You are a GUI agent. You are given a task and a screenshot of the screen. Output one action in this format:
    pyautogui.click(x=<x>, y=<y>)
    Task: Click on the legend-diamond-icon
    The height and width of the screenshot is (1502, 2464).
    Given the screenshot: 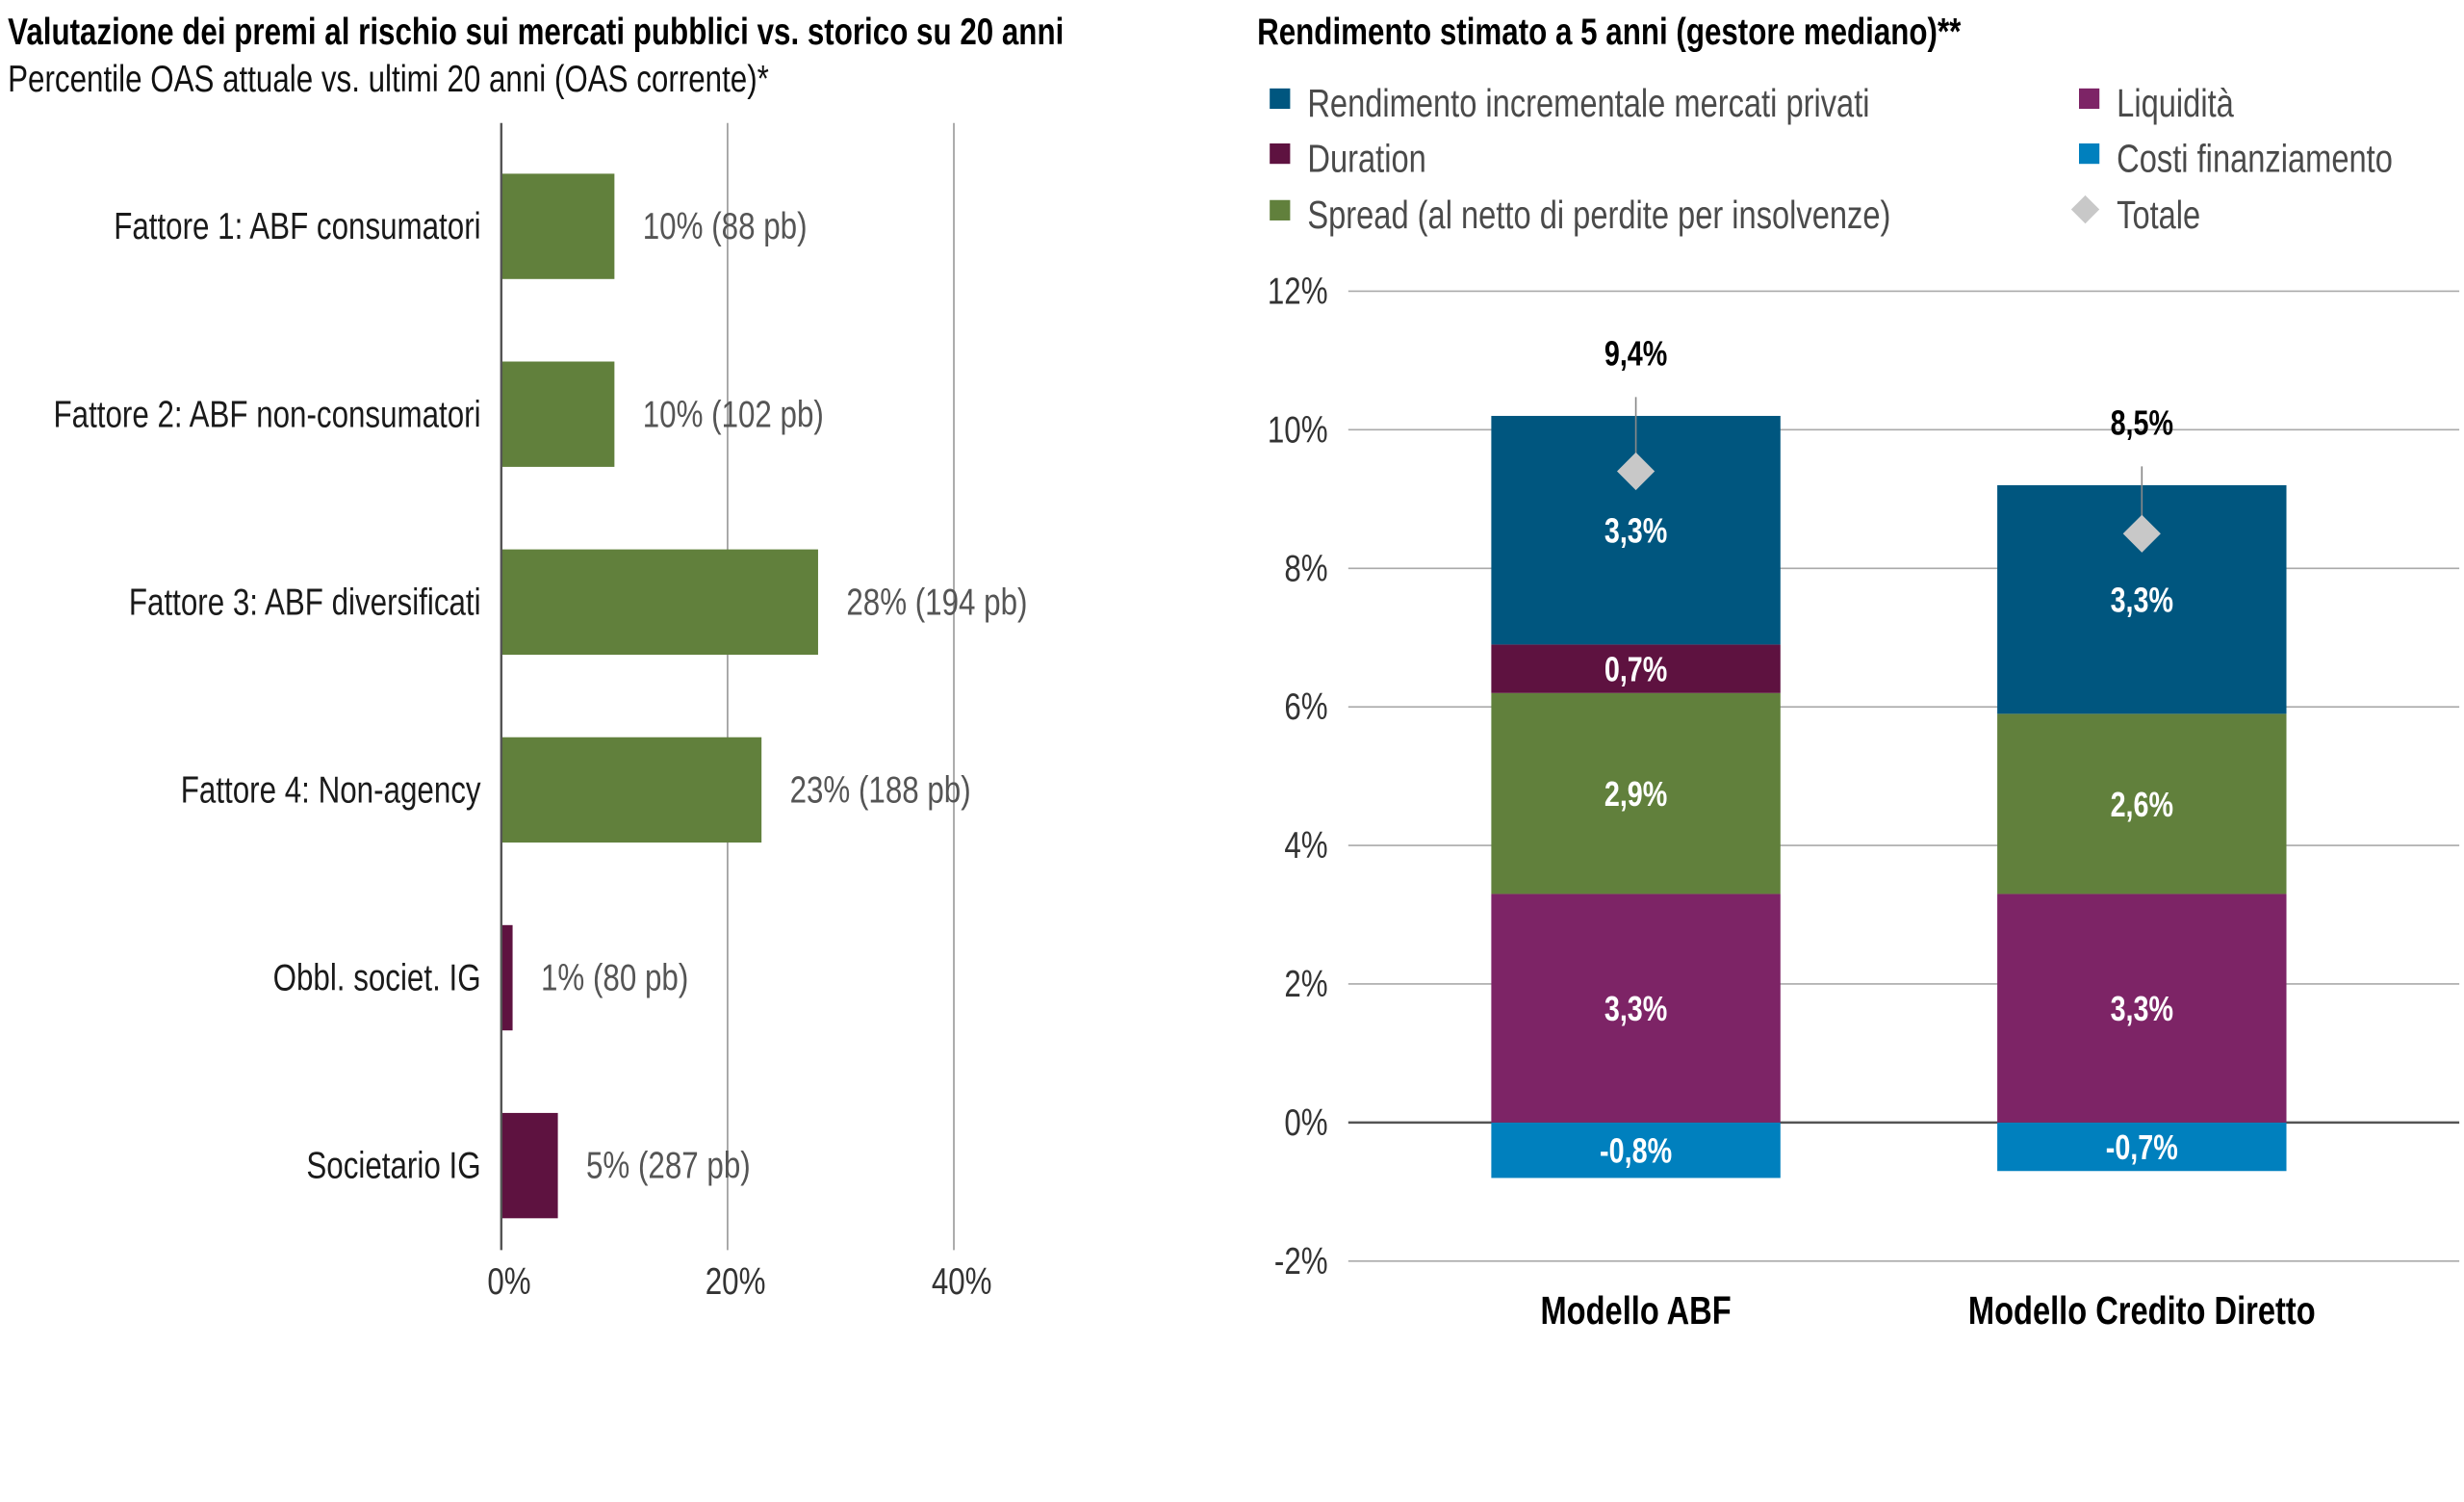 What is the action you would take?
    pyautogui.click(x=2085, y=209)
    